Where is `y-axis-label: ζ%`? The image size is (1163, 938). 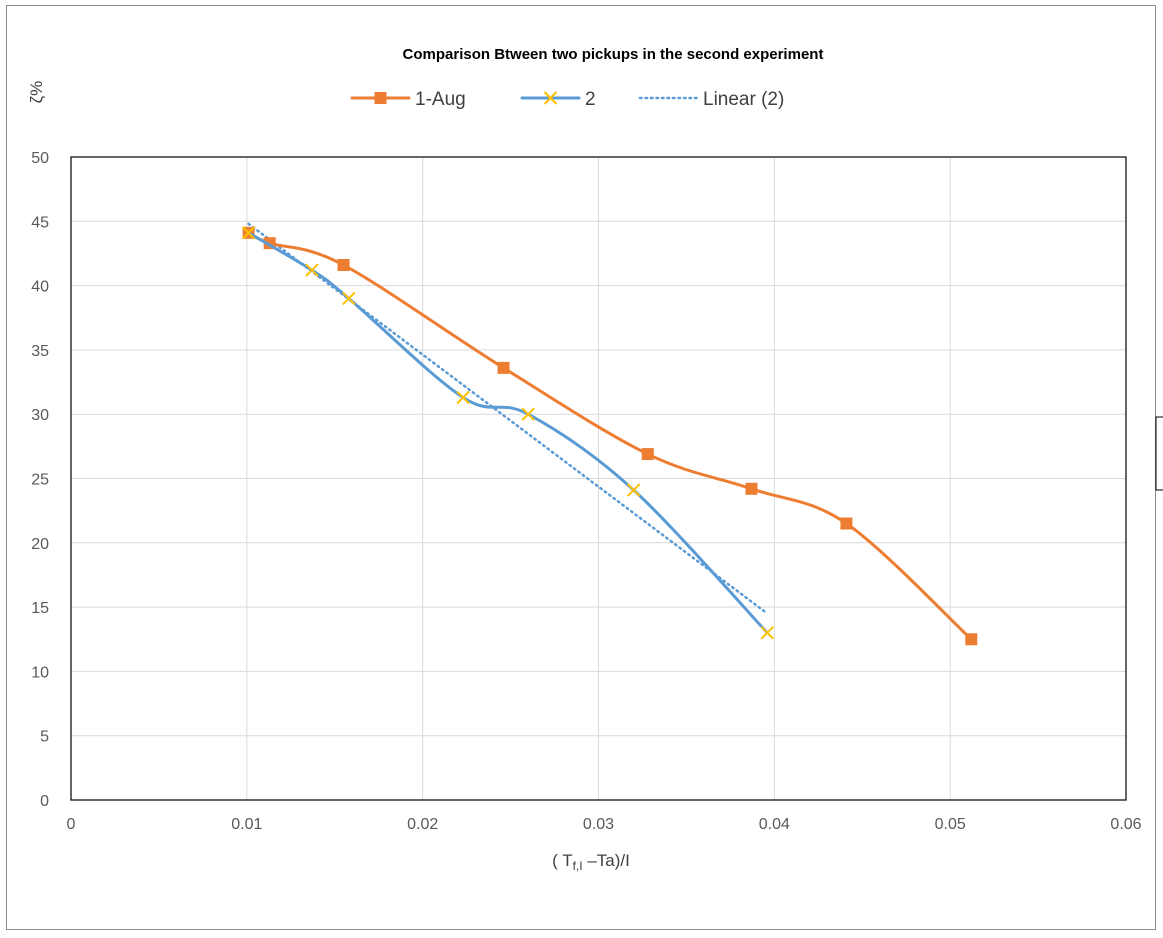
y-axis-label: ζ% is located at coordinates (36, 92).